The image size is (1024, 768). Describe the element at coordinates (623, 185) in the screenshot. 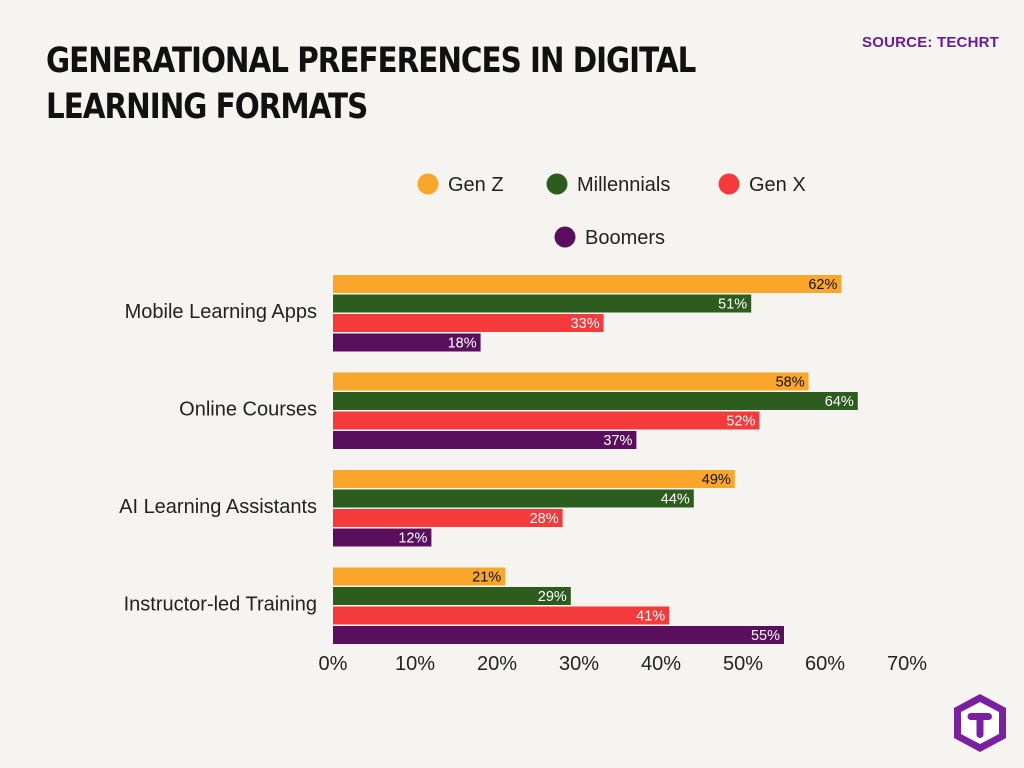

I see `legend-label: Millennials` at that location.